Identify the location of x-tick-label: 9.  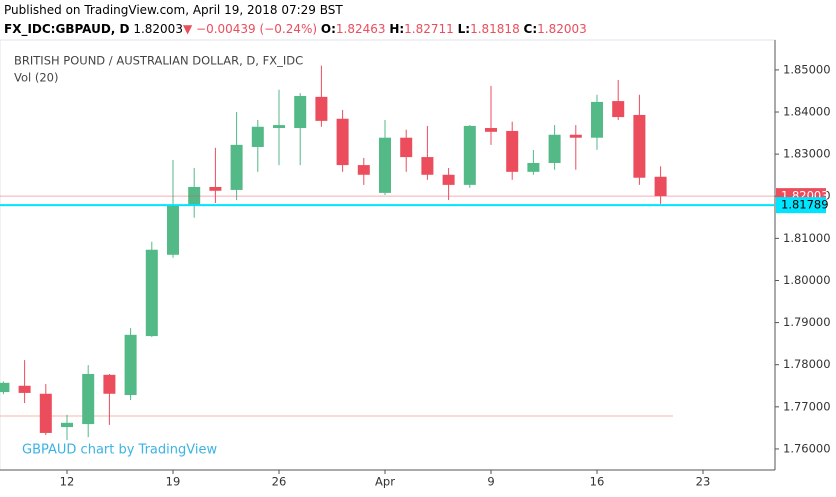
(490, 482).